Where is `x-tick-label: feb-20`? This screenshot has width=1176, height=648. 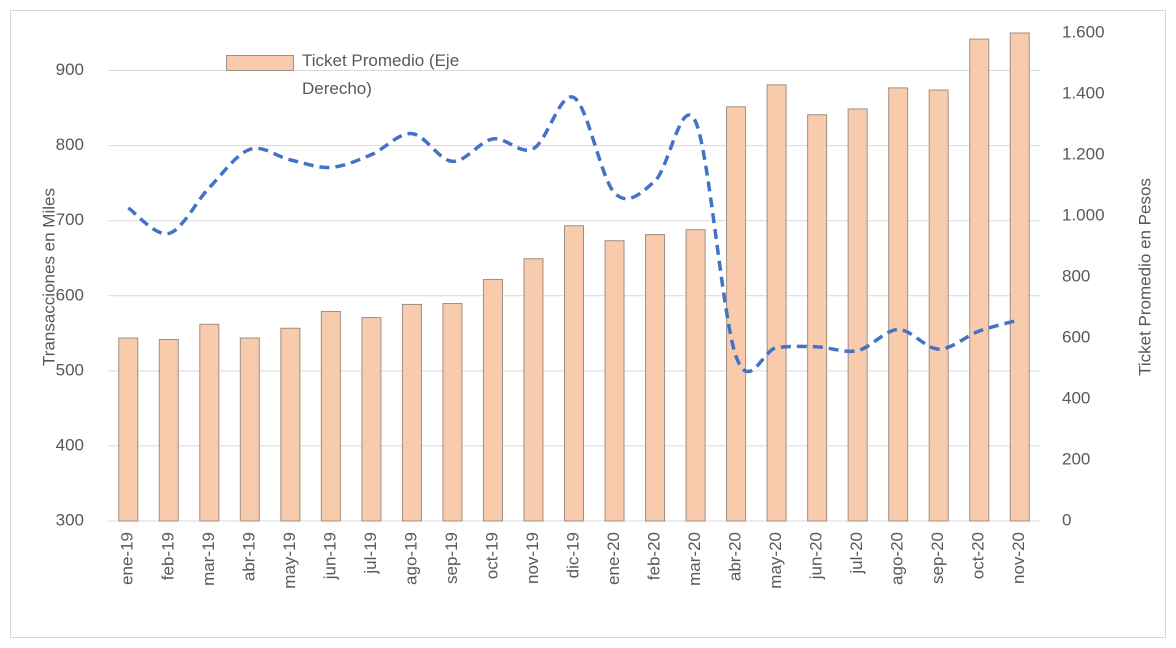
x-tick-label: feb-20 is located at coordinates (654, 556).